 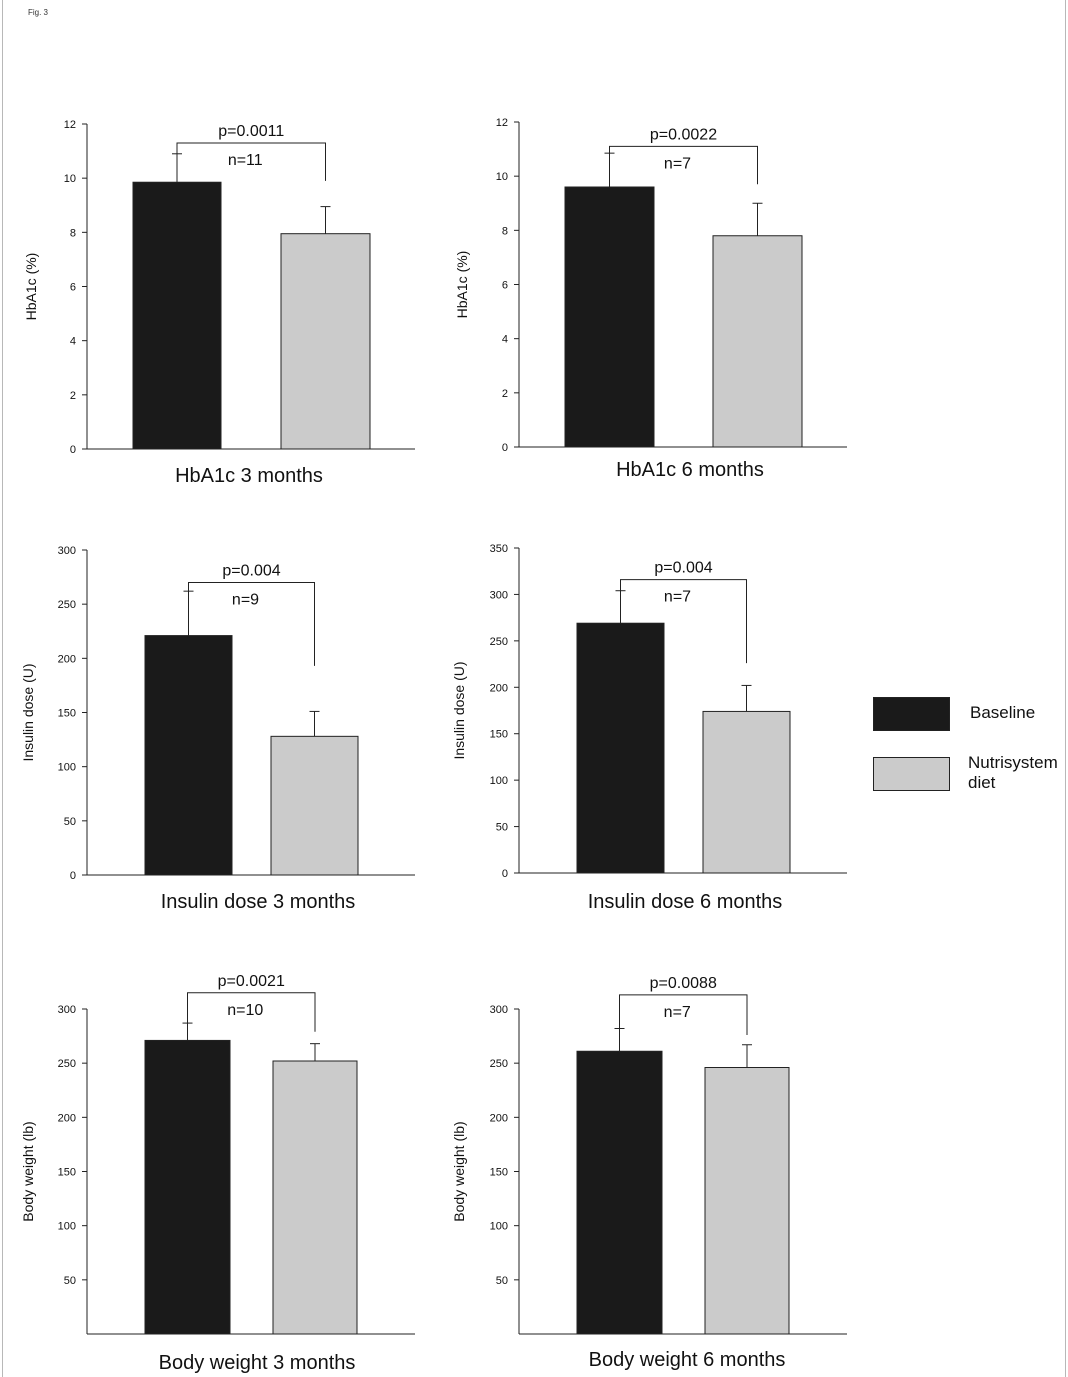 What do you see at coordinates (1003, 712) in the screenshot?
I see `legend-label-baseline: Baseline` at bounding box center [1003, 712].